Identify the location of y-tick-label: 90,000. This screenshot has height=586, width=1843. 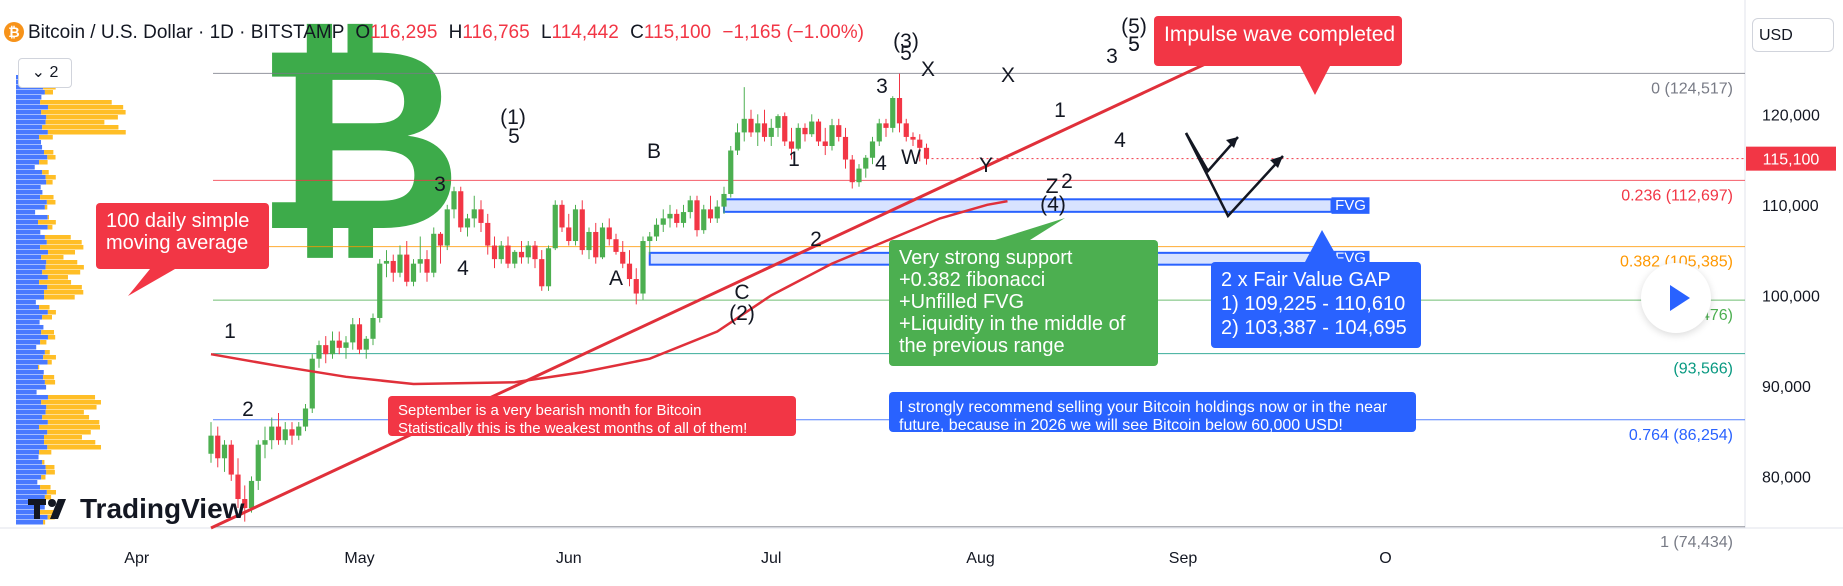
(1786, 387).